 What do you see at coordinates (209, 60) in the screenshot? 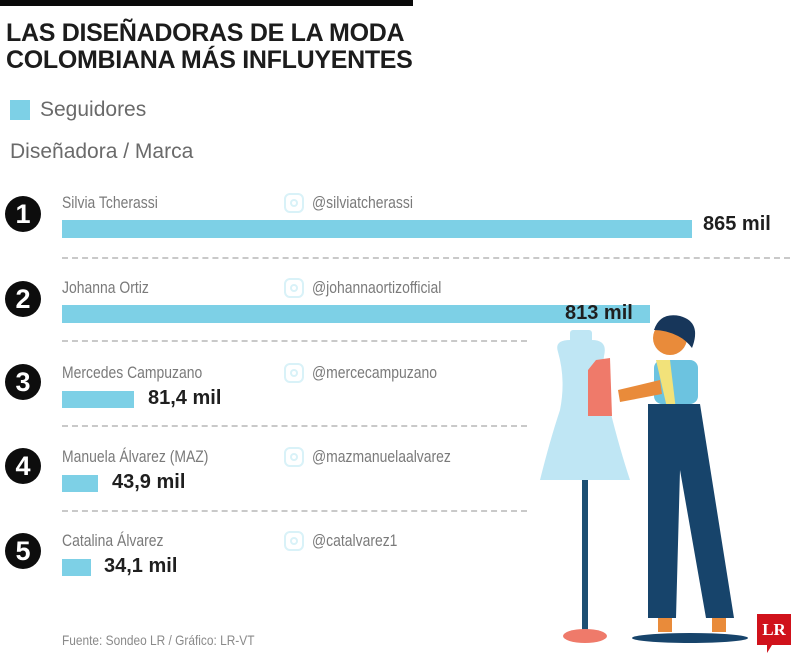
I see `title-line-2: COLOMBIANA MÁS INFLUYENTES` at bounding box center [209, 60].